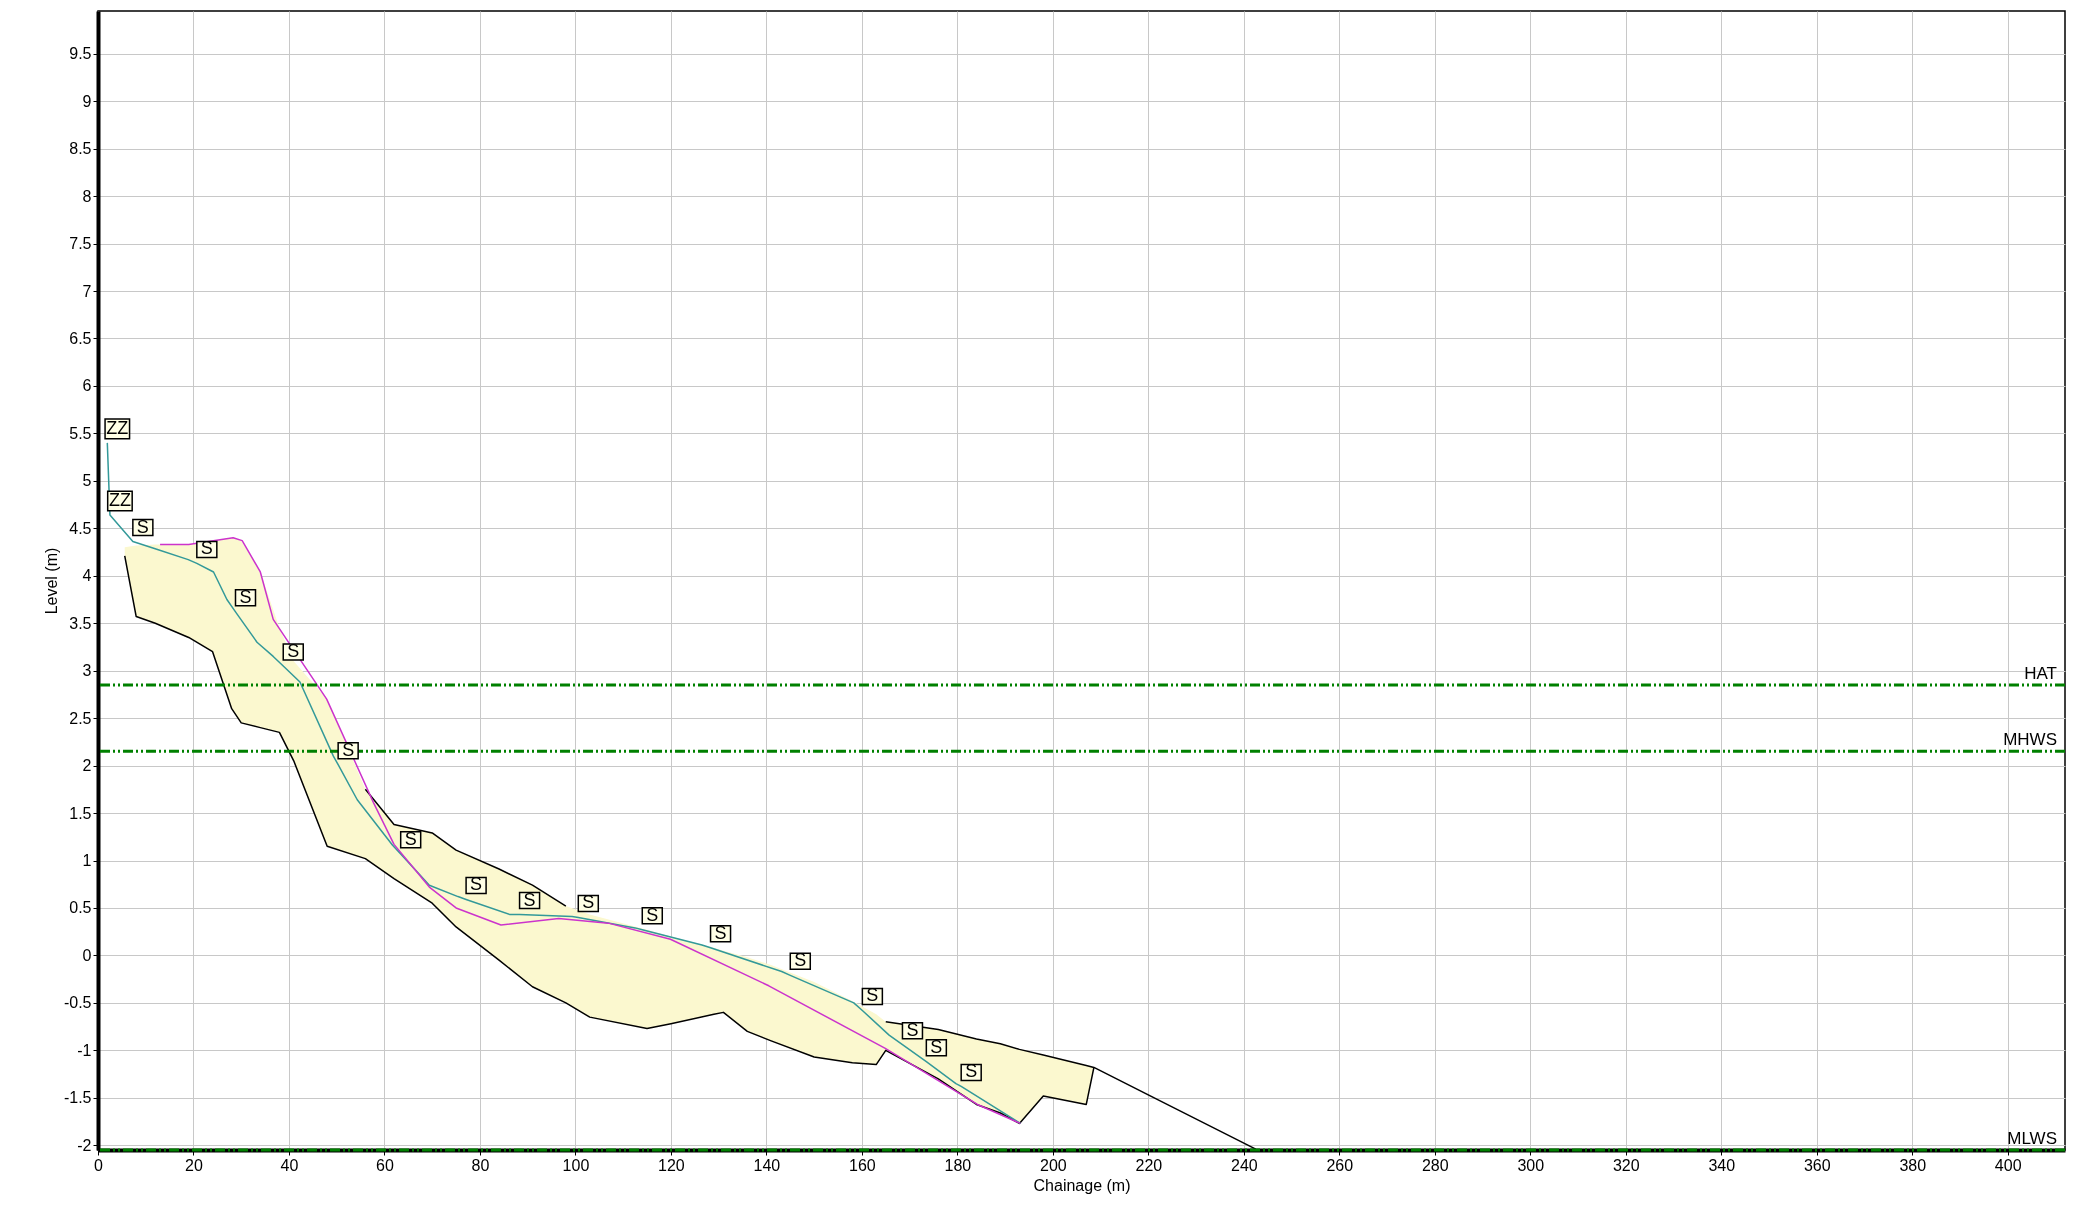 The width and height of the screenshot is (2092, 1222). I want to click on x-tick-label: 160, so click(862, 1165).